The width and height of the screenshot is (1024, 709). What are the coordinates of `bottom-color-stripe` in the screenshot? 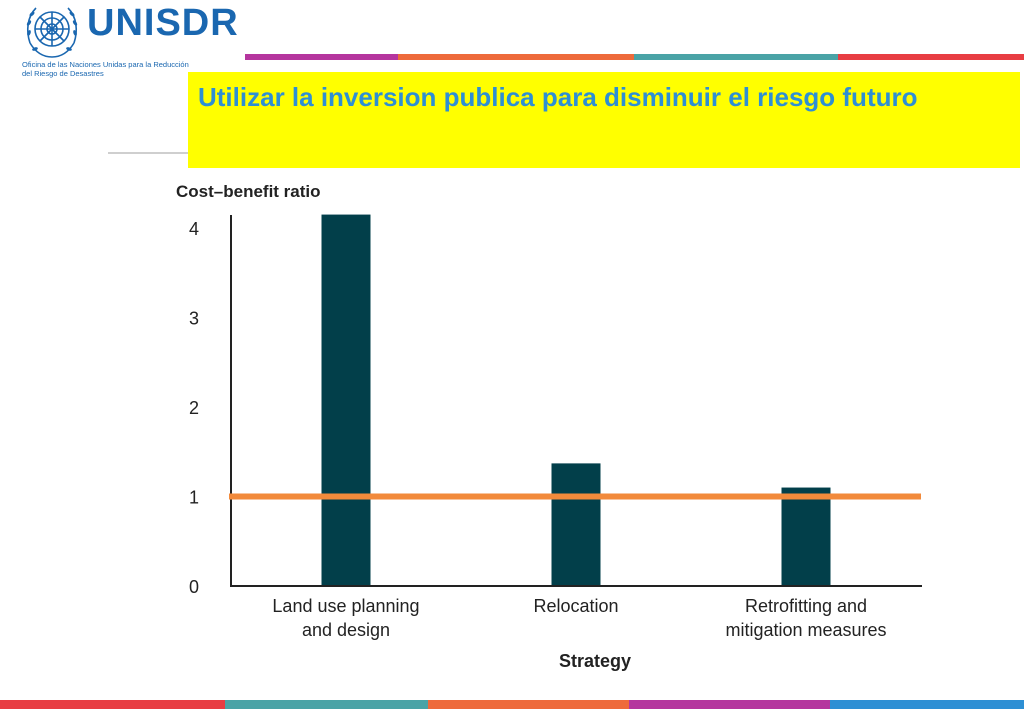 It's located at (512, 704).